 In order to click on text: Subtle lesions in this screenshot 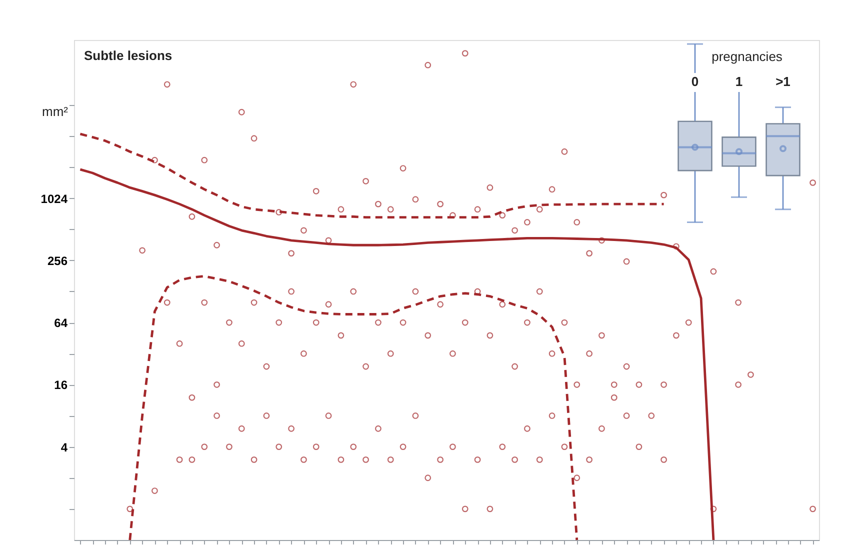, I will do `click(128, 55)`.